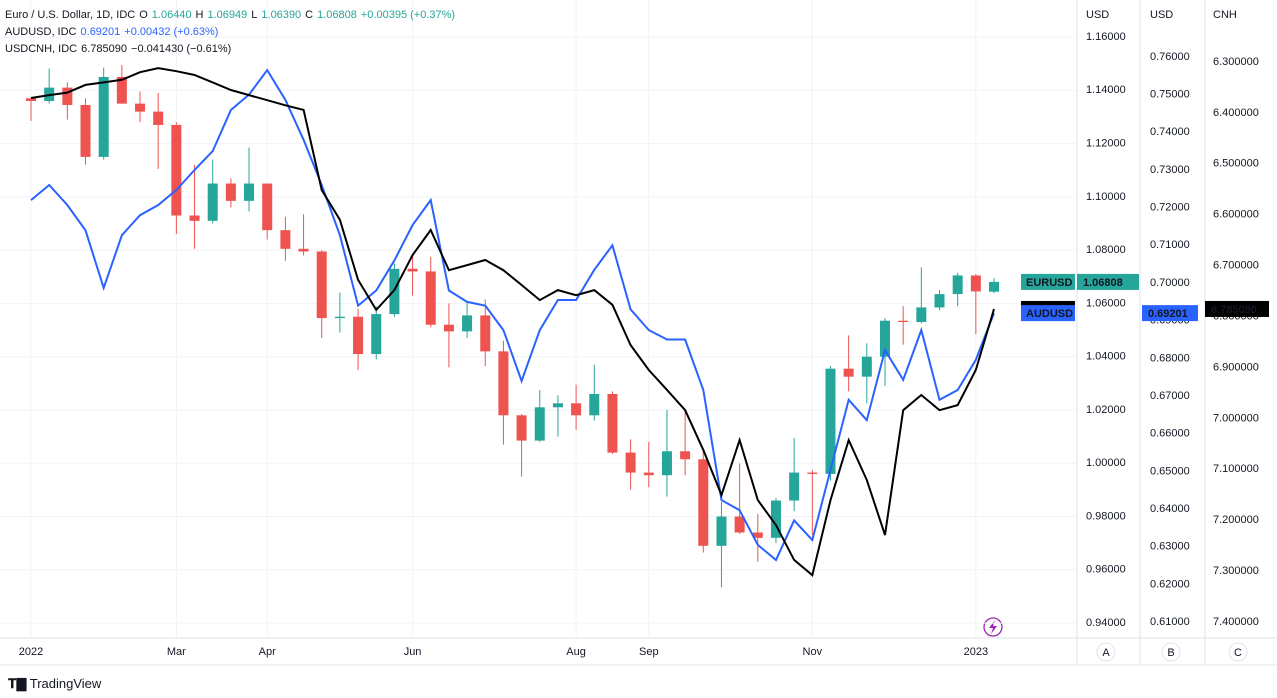 The image size is (1277, 698). What do you see at coordinates (1236, 418) in the screenshot?
I see `y-tick-label: 7.000000` at bounding box center [1236, 418].